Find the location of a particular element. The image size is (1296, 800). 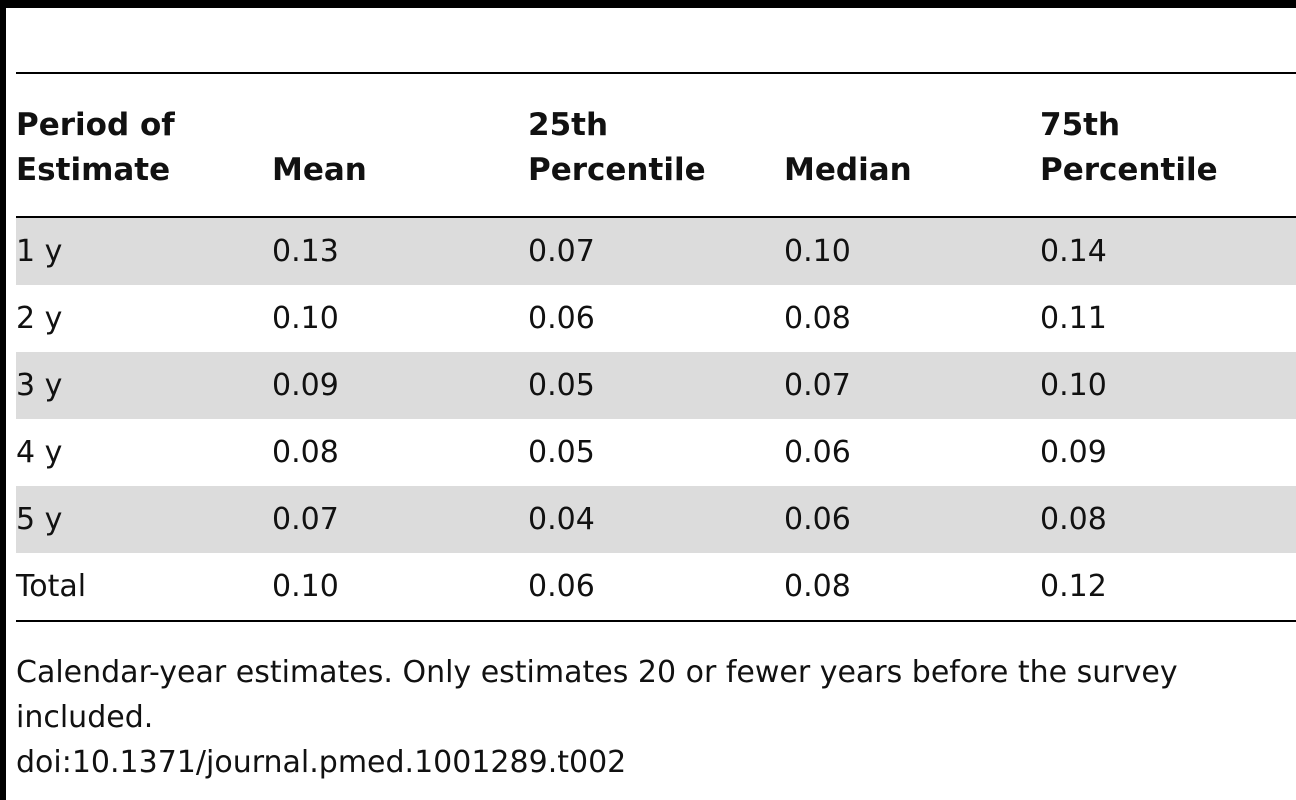

cell-25th-percentile: 0.07 is located at coordinates (656, 251).